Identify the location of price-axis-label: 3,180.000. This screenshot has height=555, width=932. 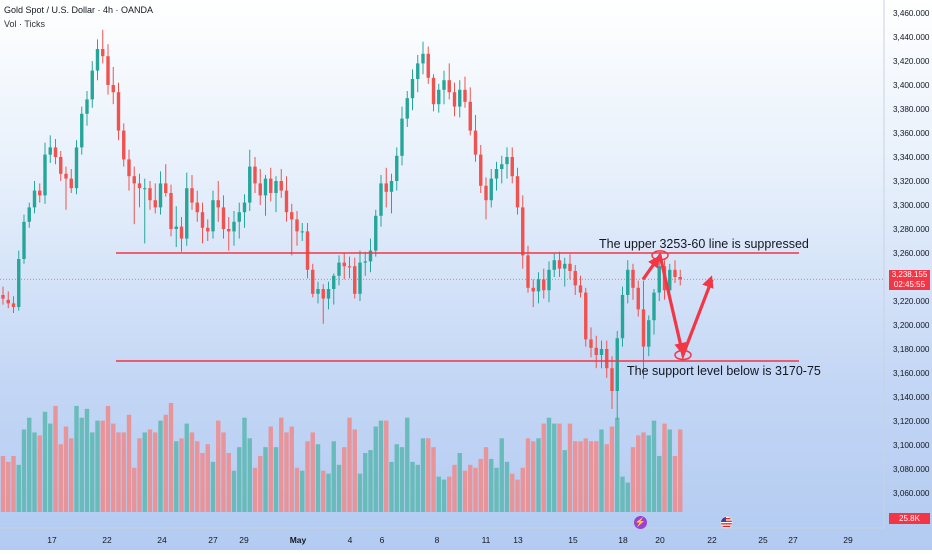
(911, 349).